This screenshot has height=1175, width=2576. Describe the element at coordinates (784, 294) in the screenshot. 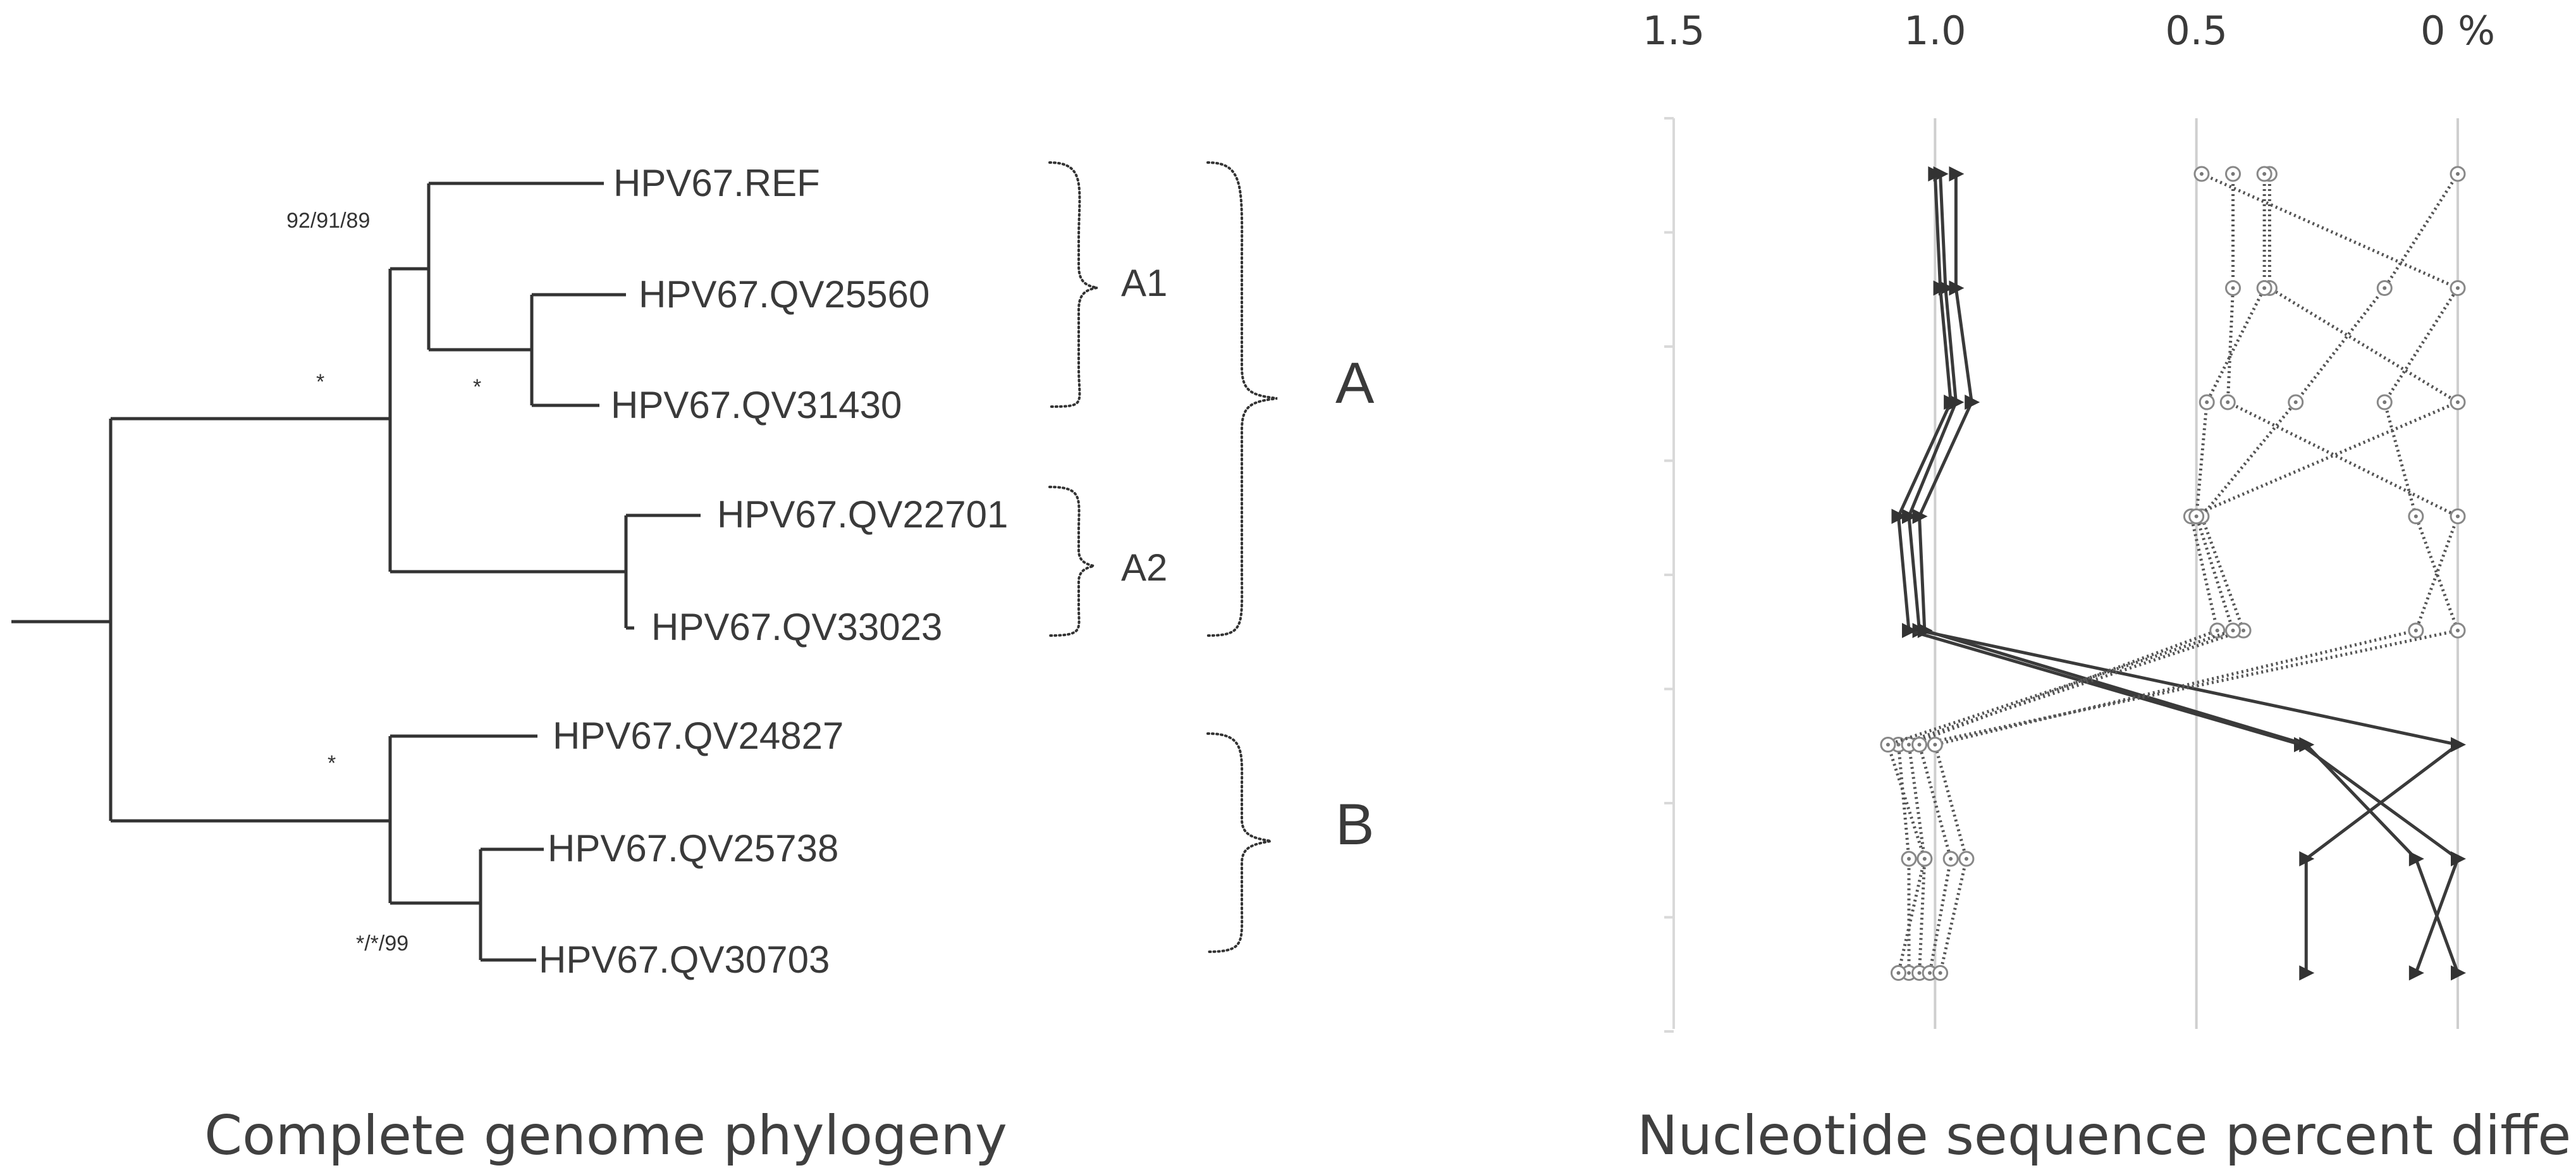

I see `taxon-label: HPV67.QV25560` at that location.